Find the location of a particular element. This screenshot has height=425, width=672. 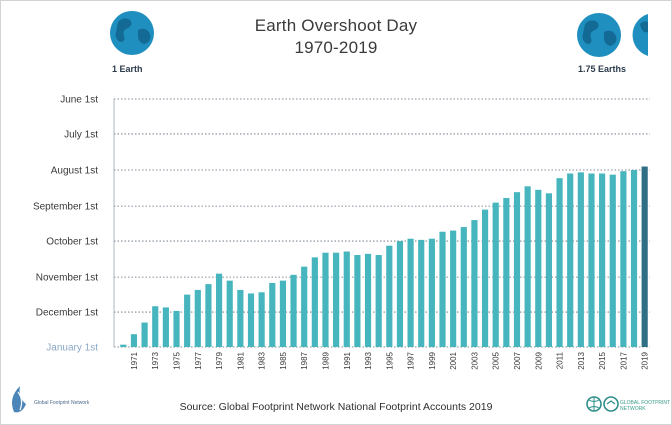

bar-1987 is located at coordinates (304, 306).